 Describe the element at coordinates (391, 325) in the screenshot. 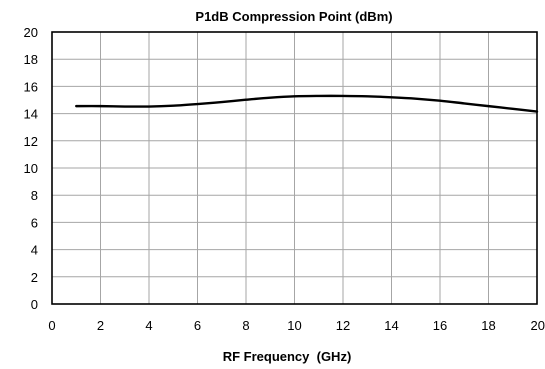

I see `x-tick-label: 14` at that location.